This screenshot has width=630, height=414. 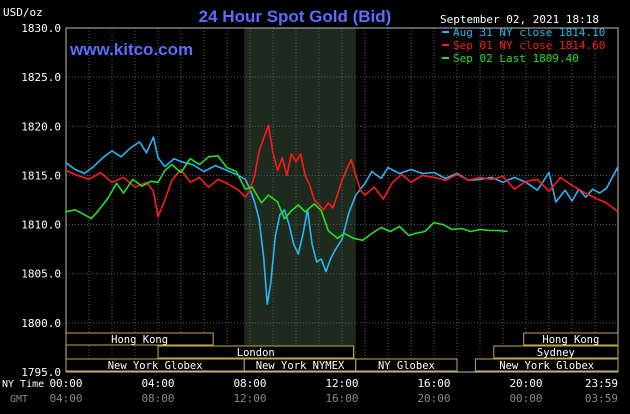 I want to click on y-tick-label: 1815.0, so click(x=41, y=175).